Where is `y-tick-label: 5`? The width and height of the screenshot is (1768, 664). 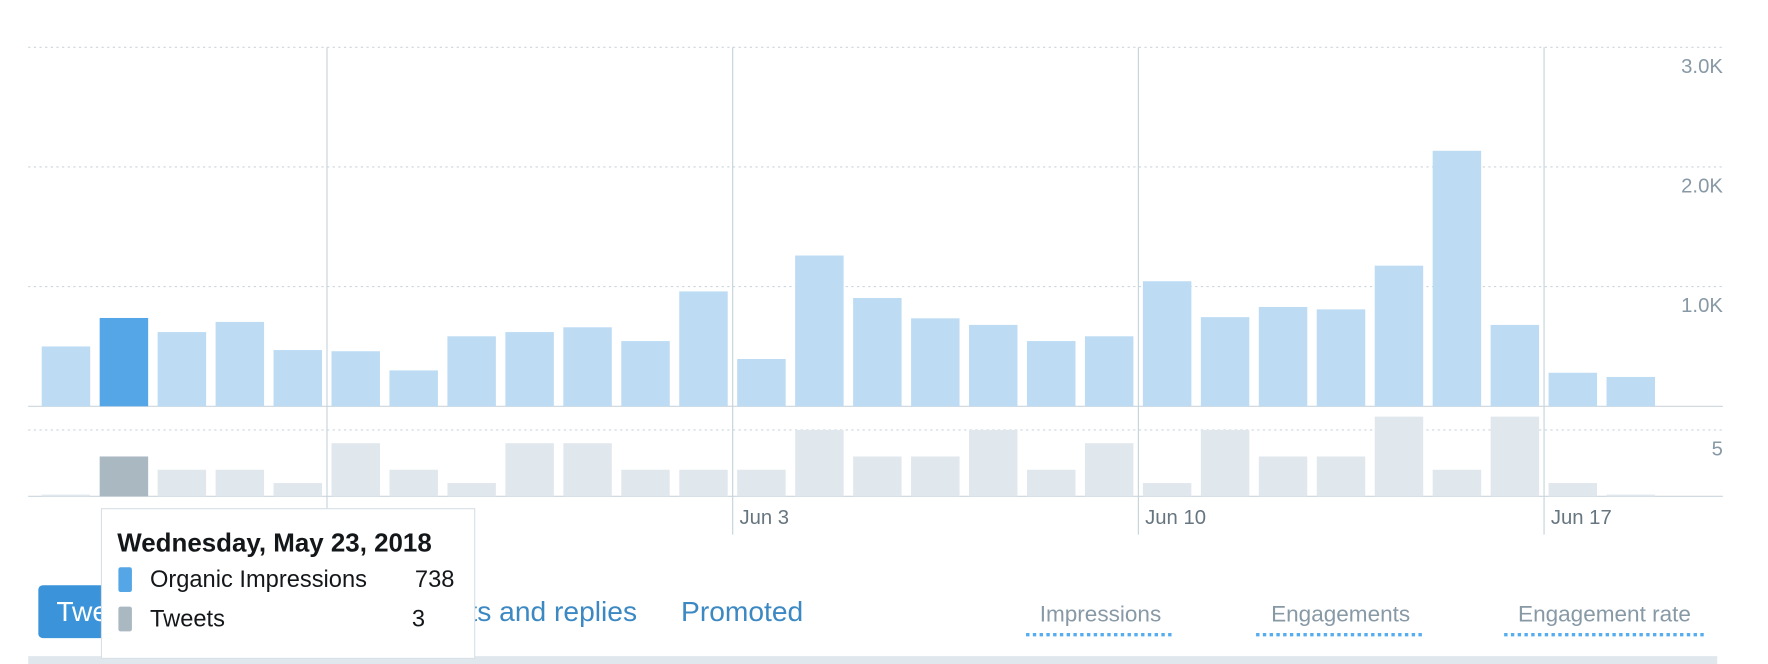
y-tick-label: 5 is located at coordinates (1717, 450).